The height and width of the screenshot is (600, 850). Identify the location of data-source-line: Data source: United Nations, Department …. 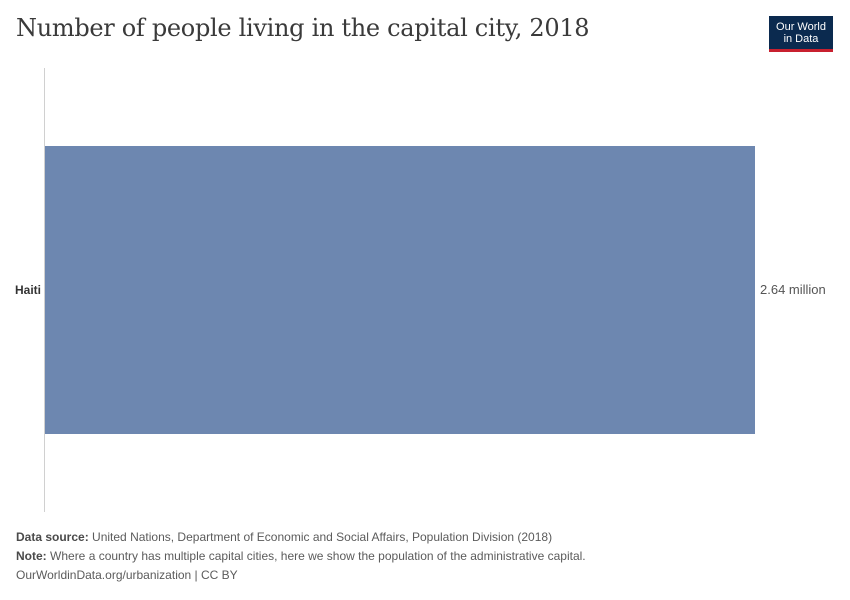
(301, 537).